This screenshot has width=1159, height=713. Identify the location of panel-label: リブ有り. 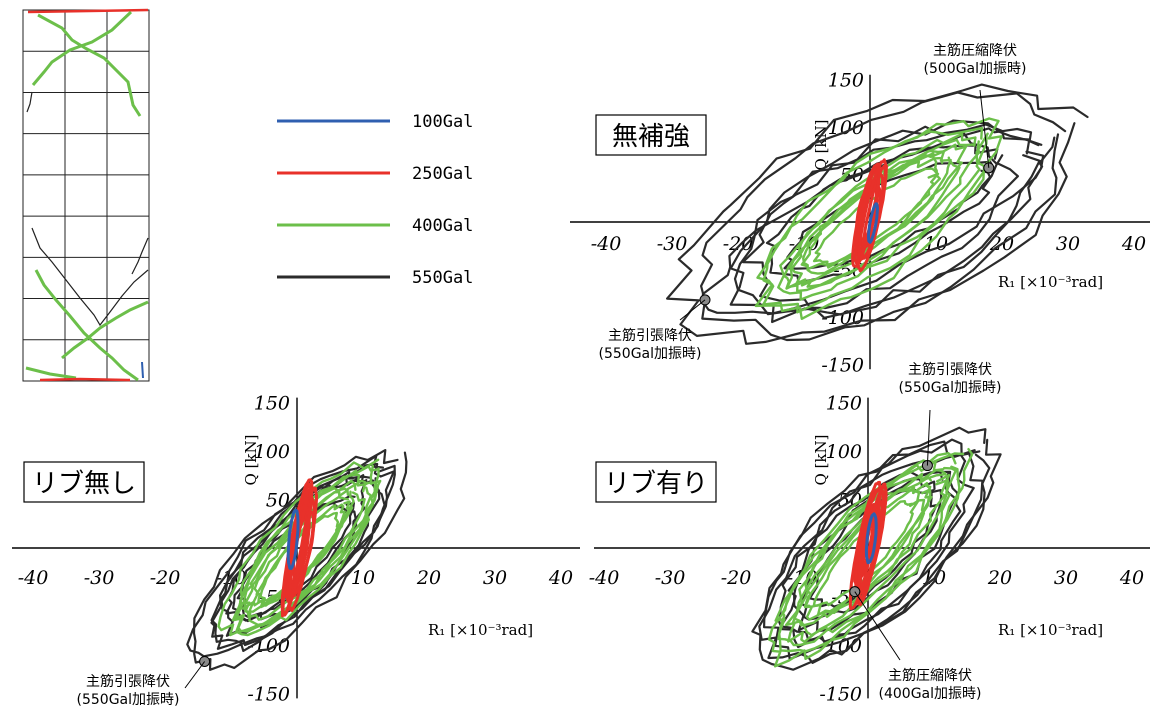
(656, 484).